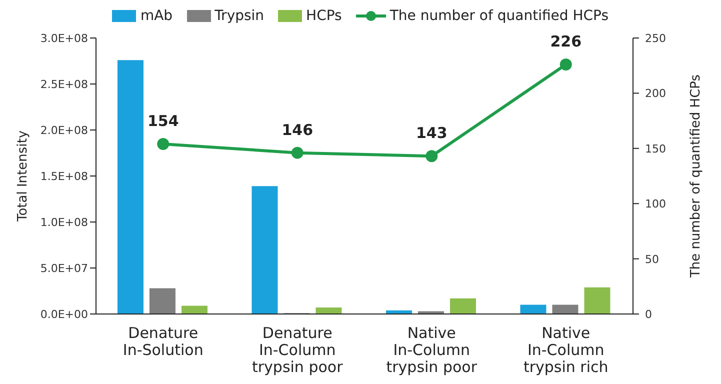 Image resolution: width=721 pixels, height=384 pixels. I want to click on y-tick-label: 0.0E+00, so click(64, 314).